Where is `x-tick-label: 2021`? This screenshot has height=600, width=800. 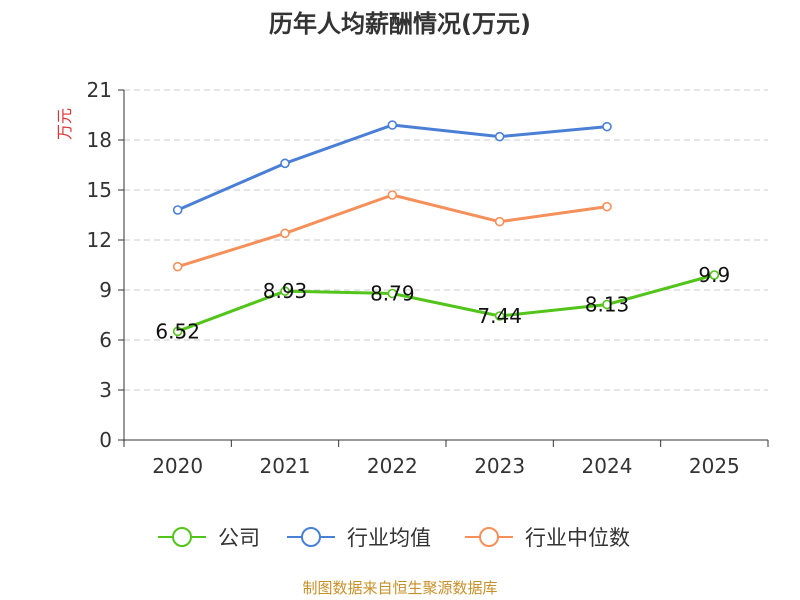 x-tick-label: 2021 is located at coordinates (285, 466).